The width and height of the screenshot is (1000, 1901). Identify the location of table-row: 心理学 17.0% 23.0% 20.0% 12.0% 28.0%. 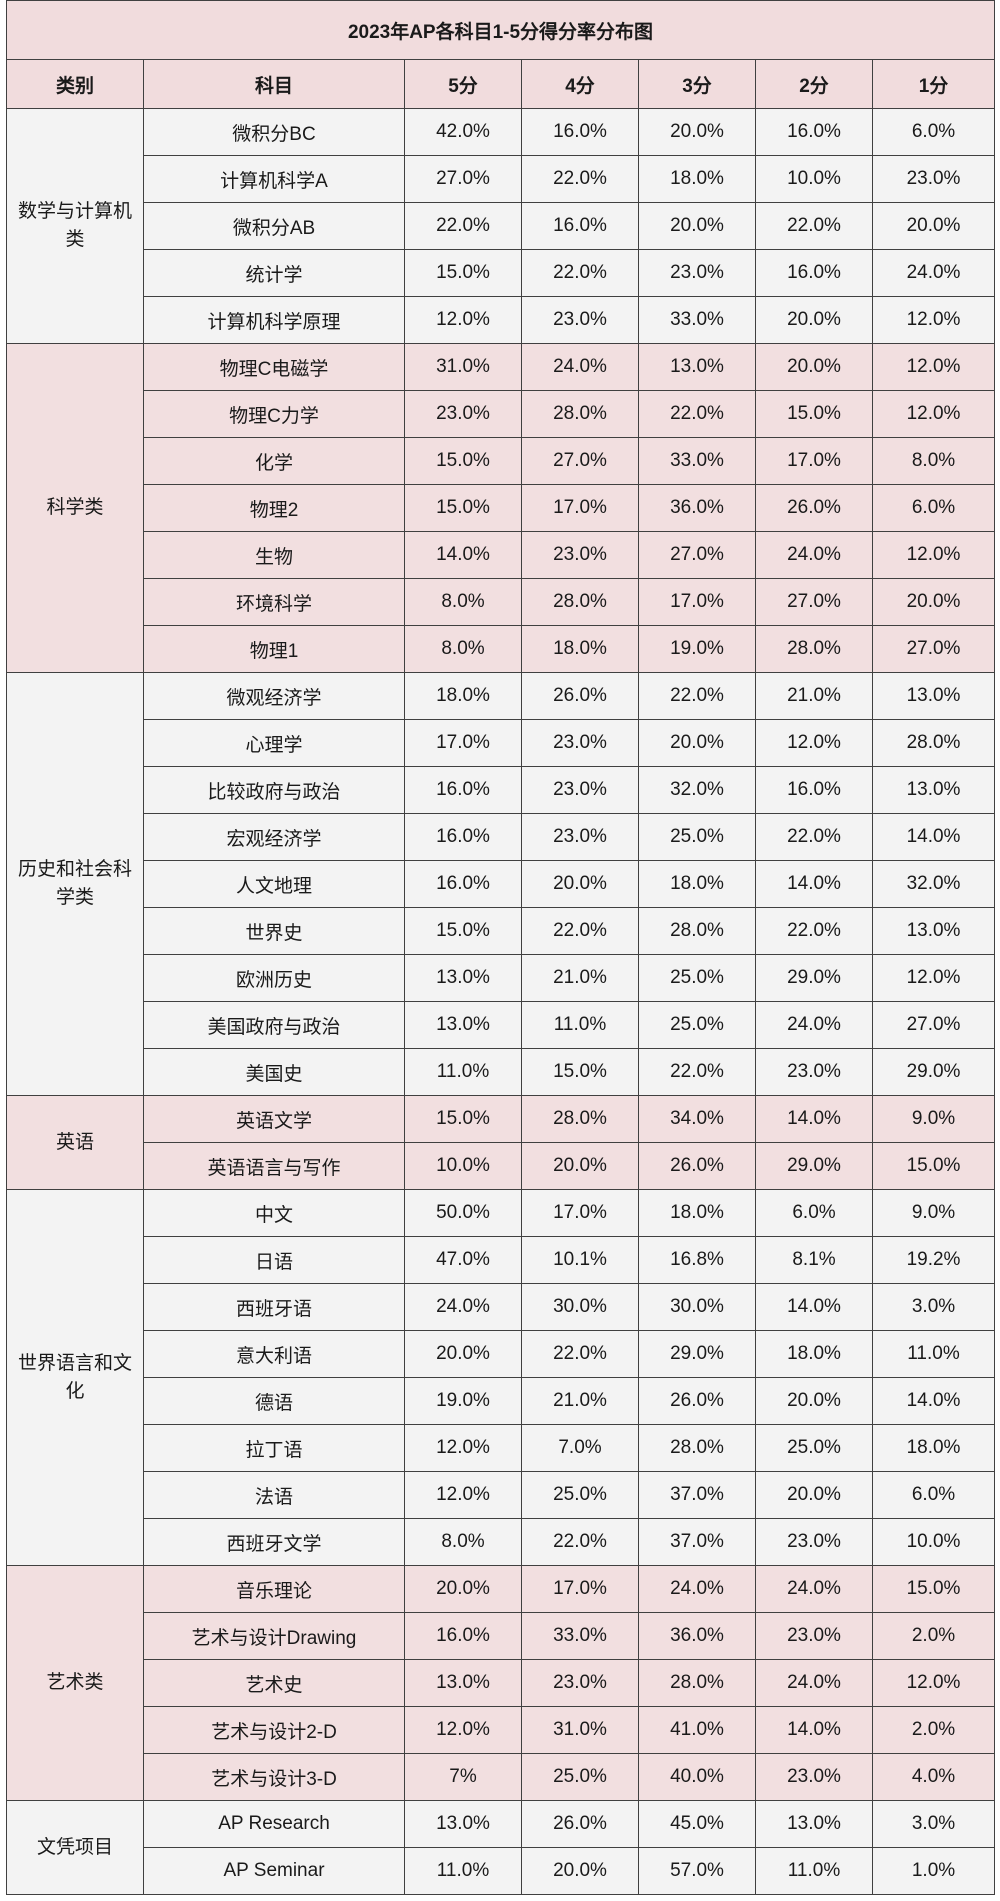
(501, 743).